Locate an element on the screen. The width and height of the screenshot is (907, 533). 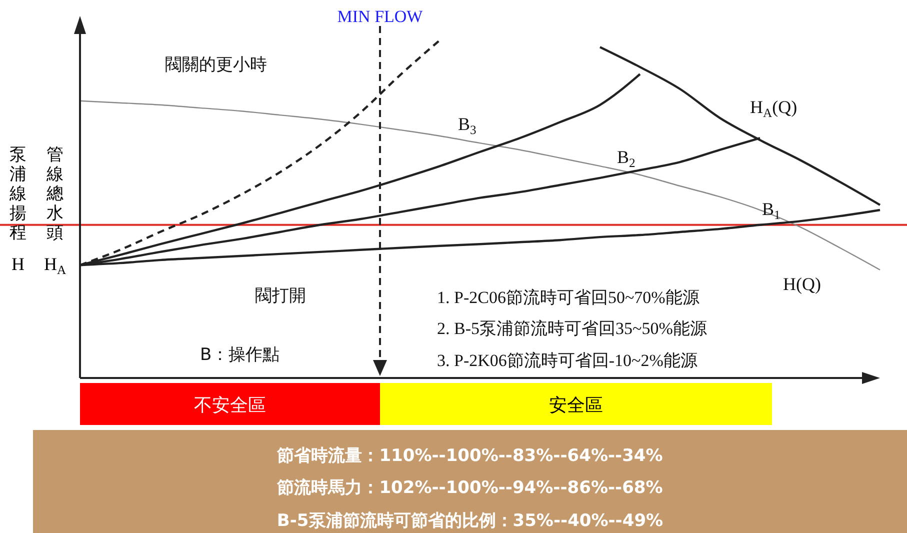
text: 節流時馬力：102%--100%--94%--86%--68% is located at coordinates (469, 488).